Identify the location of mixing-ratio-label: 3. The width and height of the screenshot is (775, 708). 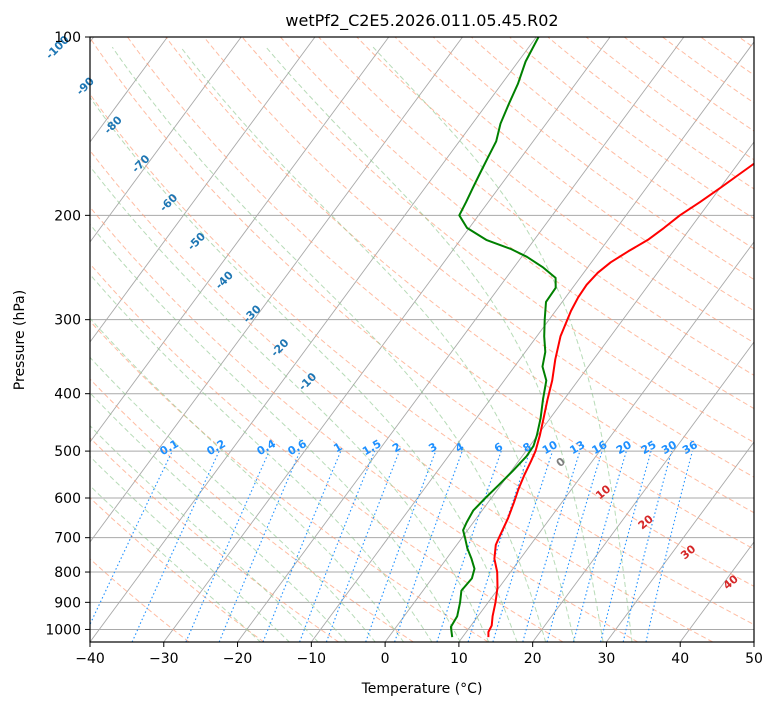
(432, 447).